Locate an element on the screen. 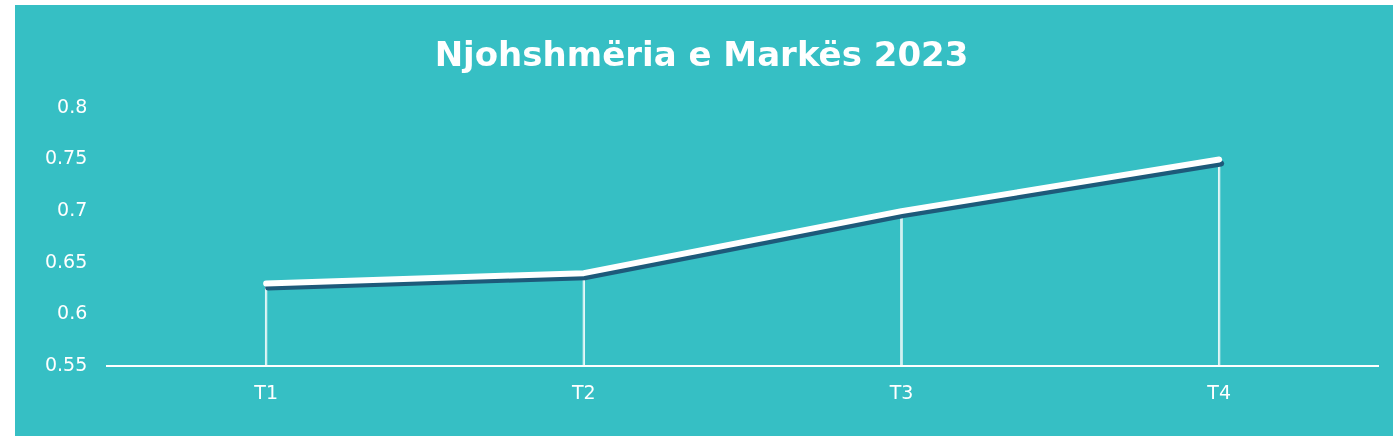  chart-title: Njohshmëria e Markës 2023 is located at coordinates (701, 54).